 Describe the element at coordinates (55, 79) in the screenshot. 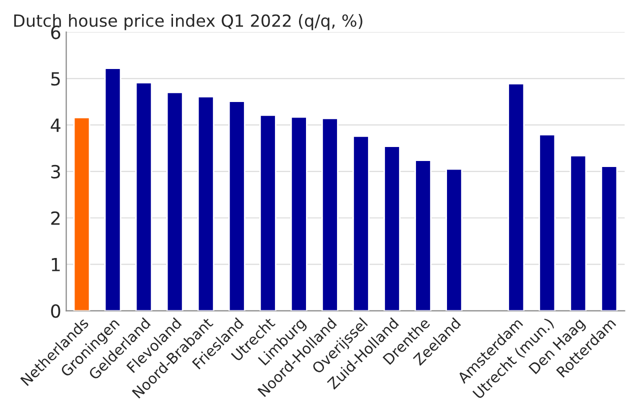

I see `y-tick-label: 5` at that location.